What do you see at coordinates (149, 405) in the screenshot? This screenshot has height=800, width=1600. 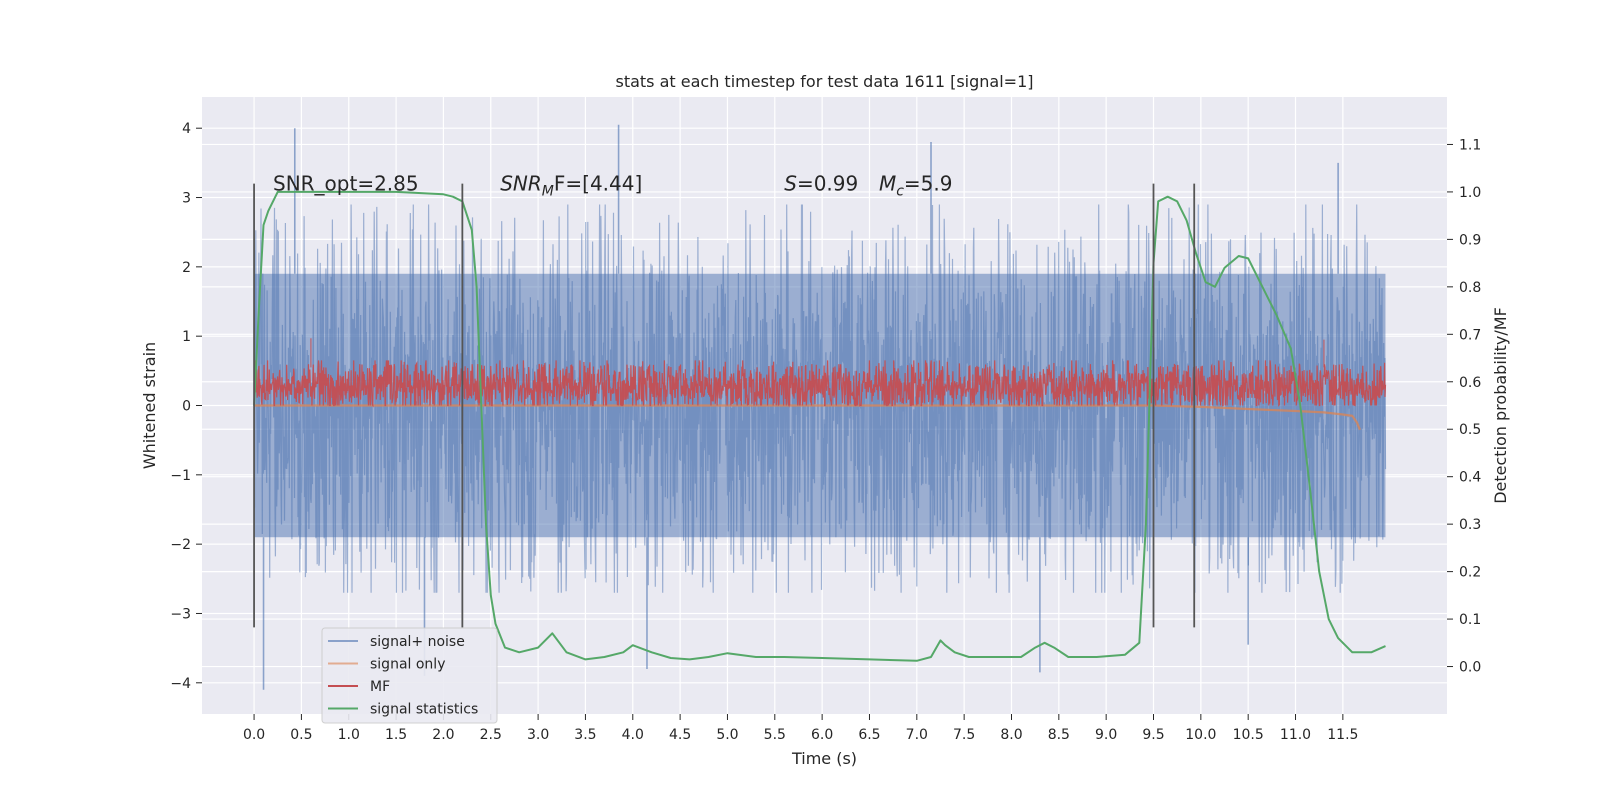 I see `y-axis-label: Whitened strain` at bounding box center [149, 405].